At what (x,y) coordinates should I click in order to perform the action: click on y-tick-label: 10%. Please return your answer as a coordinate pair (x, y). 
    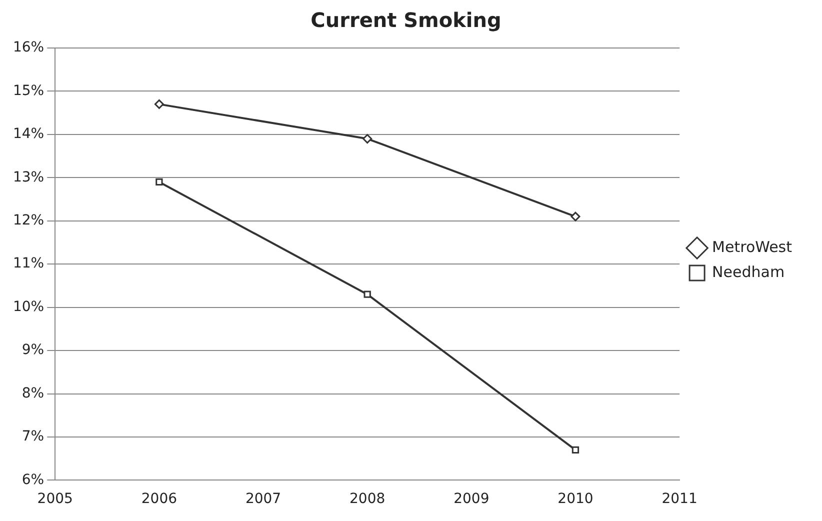
    Looking at the image, I should click on (28, 306).